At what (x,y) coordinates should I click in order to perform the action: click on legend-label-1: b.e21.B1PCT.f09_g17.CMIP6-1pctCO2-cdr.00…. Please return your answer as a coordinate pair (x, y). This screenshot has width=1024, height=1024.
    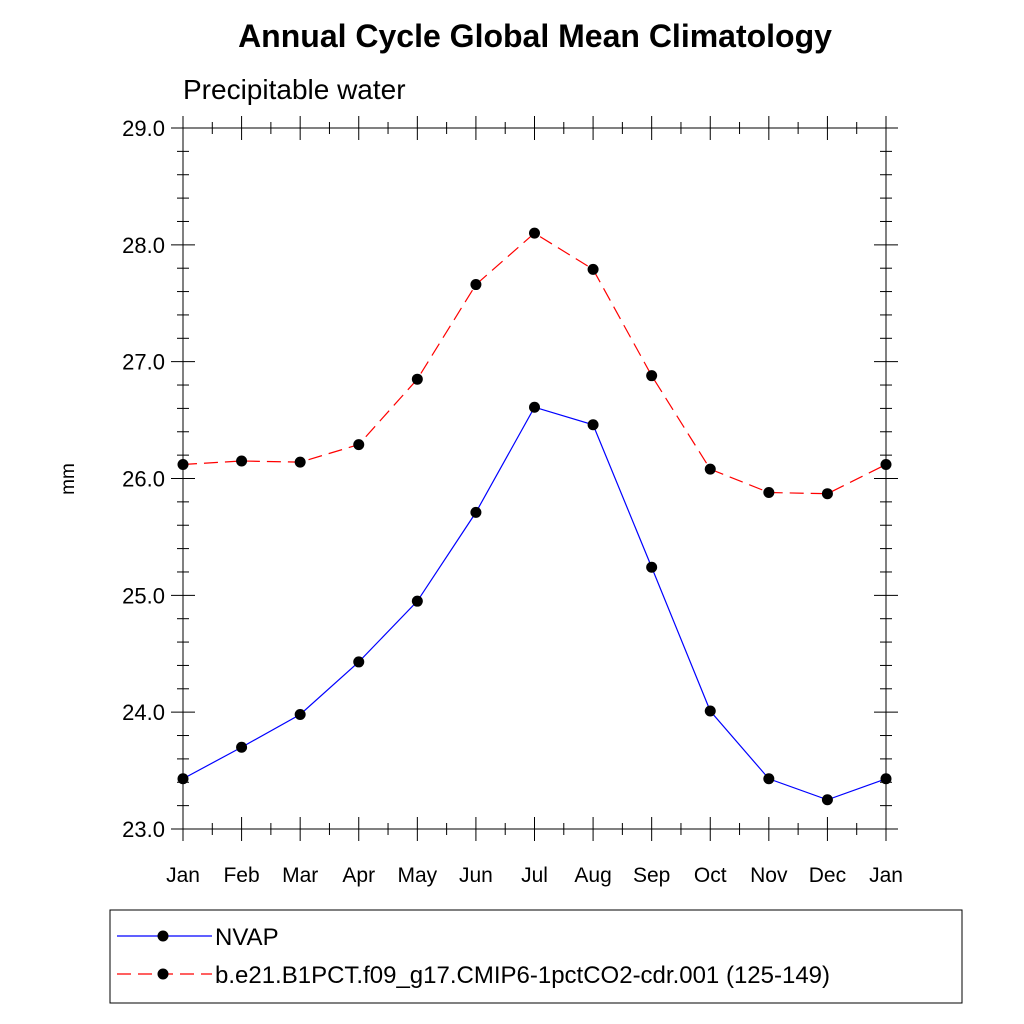
    Looking at the image, I should click on (522, 975).